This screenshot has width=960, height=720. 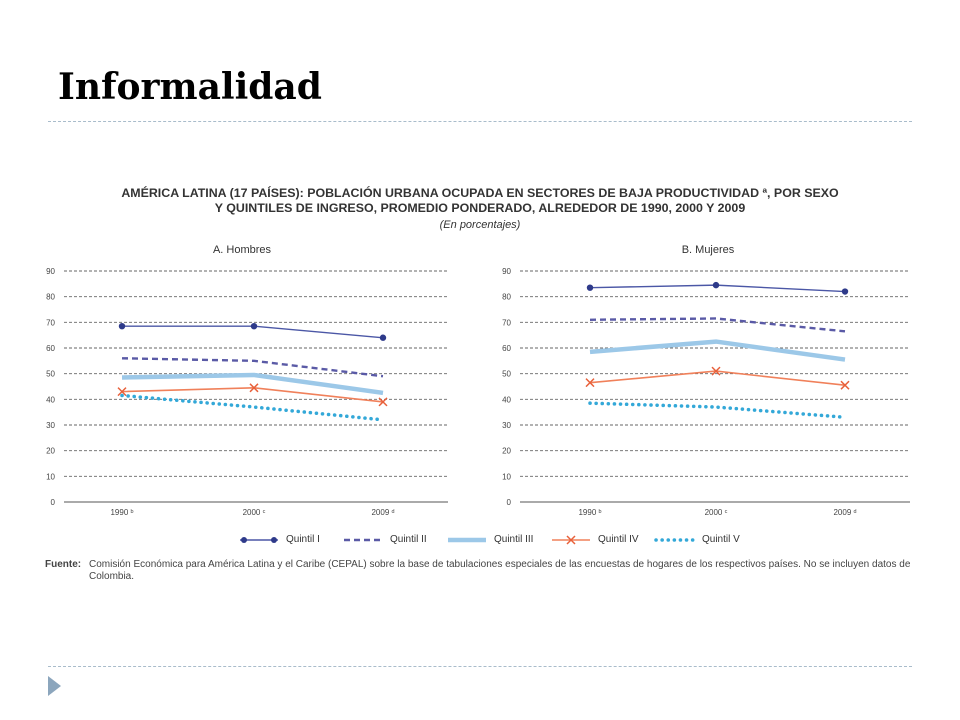 I want to click on legend-label-quintil-2: Quintil II, so click(x=408, y=539).